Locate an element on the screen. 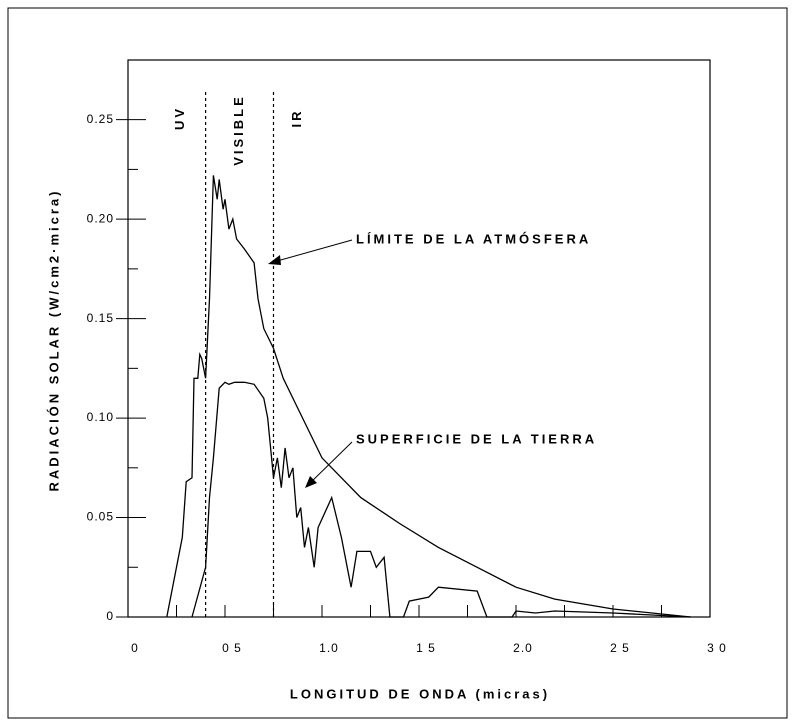  y-axis-label: RADIACIÓN SOLAR (W/cm2·micra) is located at coordinates (53, 340).